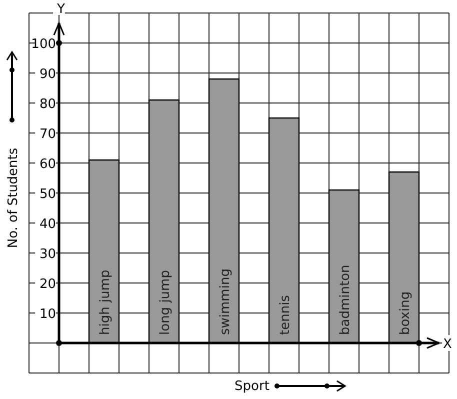  Describe the element at coordinates (447, 344) in the screenshot. I see `annotation: X` at that location.